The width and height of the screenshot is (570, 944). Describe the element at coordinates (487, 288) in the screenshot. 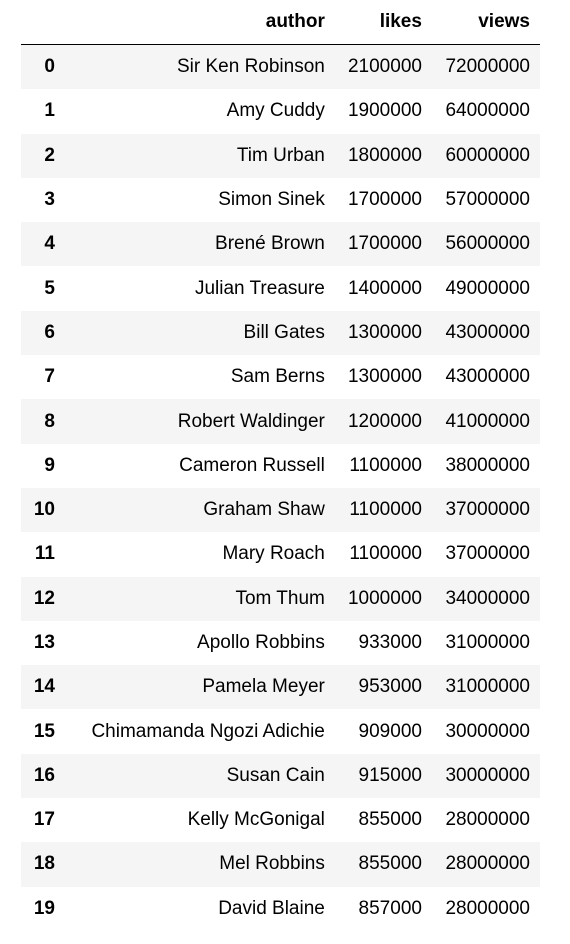

I see `cell-views: 49000000` at that location.